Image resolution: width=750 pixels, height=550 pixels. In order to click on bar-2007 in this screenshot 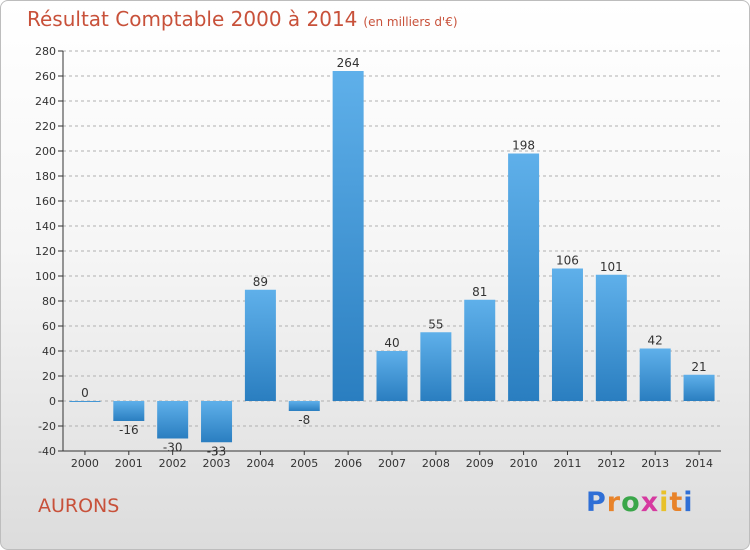, I will do `click(392, 376)`.